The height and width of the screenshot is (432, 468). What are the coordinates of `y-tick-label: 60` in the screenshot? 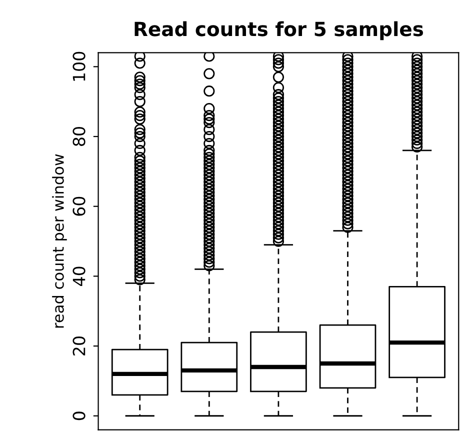 It's located at (79, 206).